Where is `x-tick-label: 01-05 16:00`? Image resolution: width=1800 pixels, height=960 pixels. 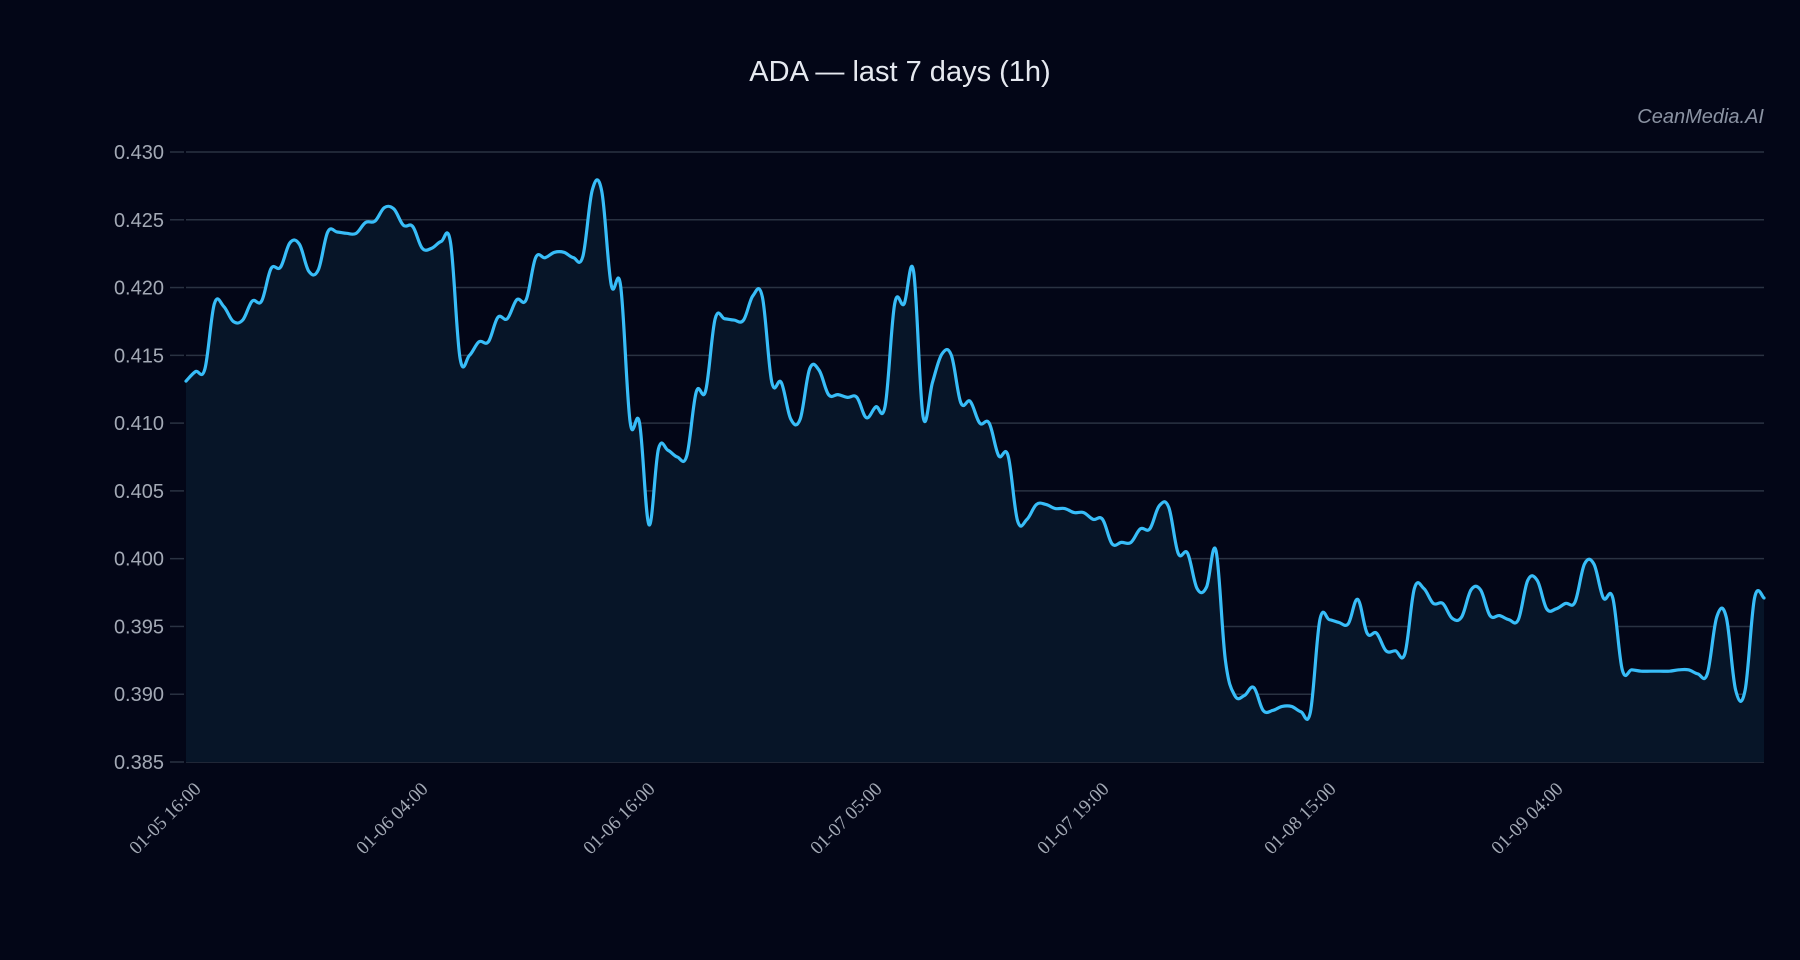
x-tick-label: 01-05 16:00 is located at coordinates (165, 819).